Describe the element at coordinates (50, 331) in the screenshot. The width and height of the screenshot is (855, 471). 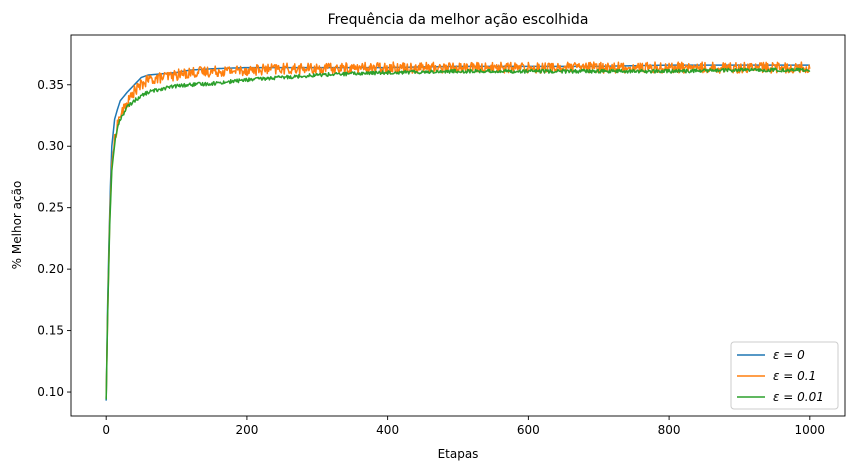
I see `y-tick-label: 0.15` at that location.